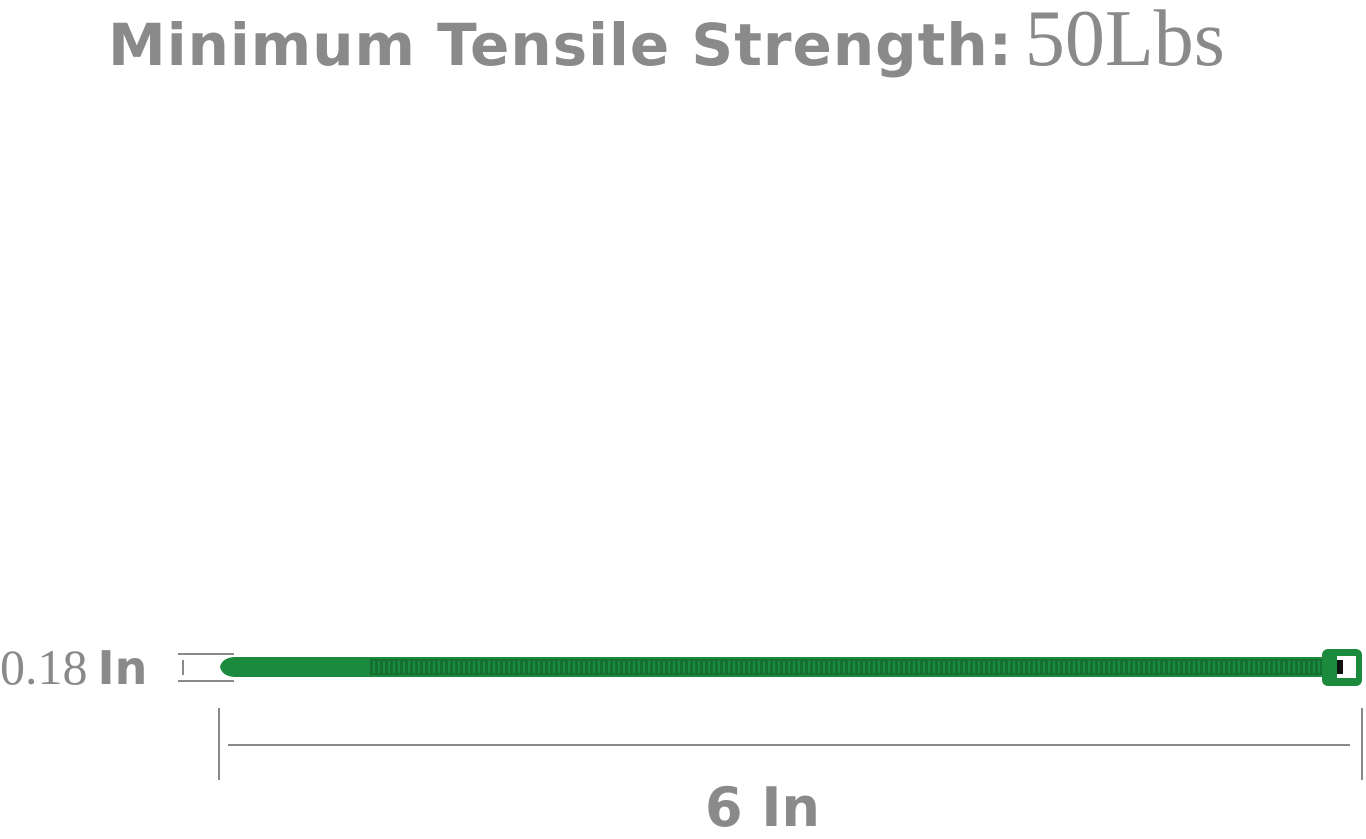  Describe the element at coordinates (206, 667) in the screenshot. I see `width-dimension-marker` at that location.